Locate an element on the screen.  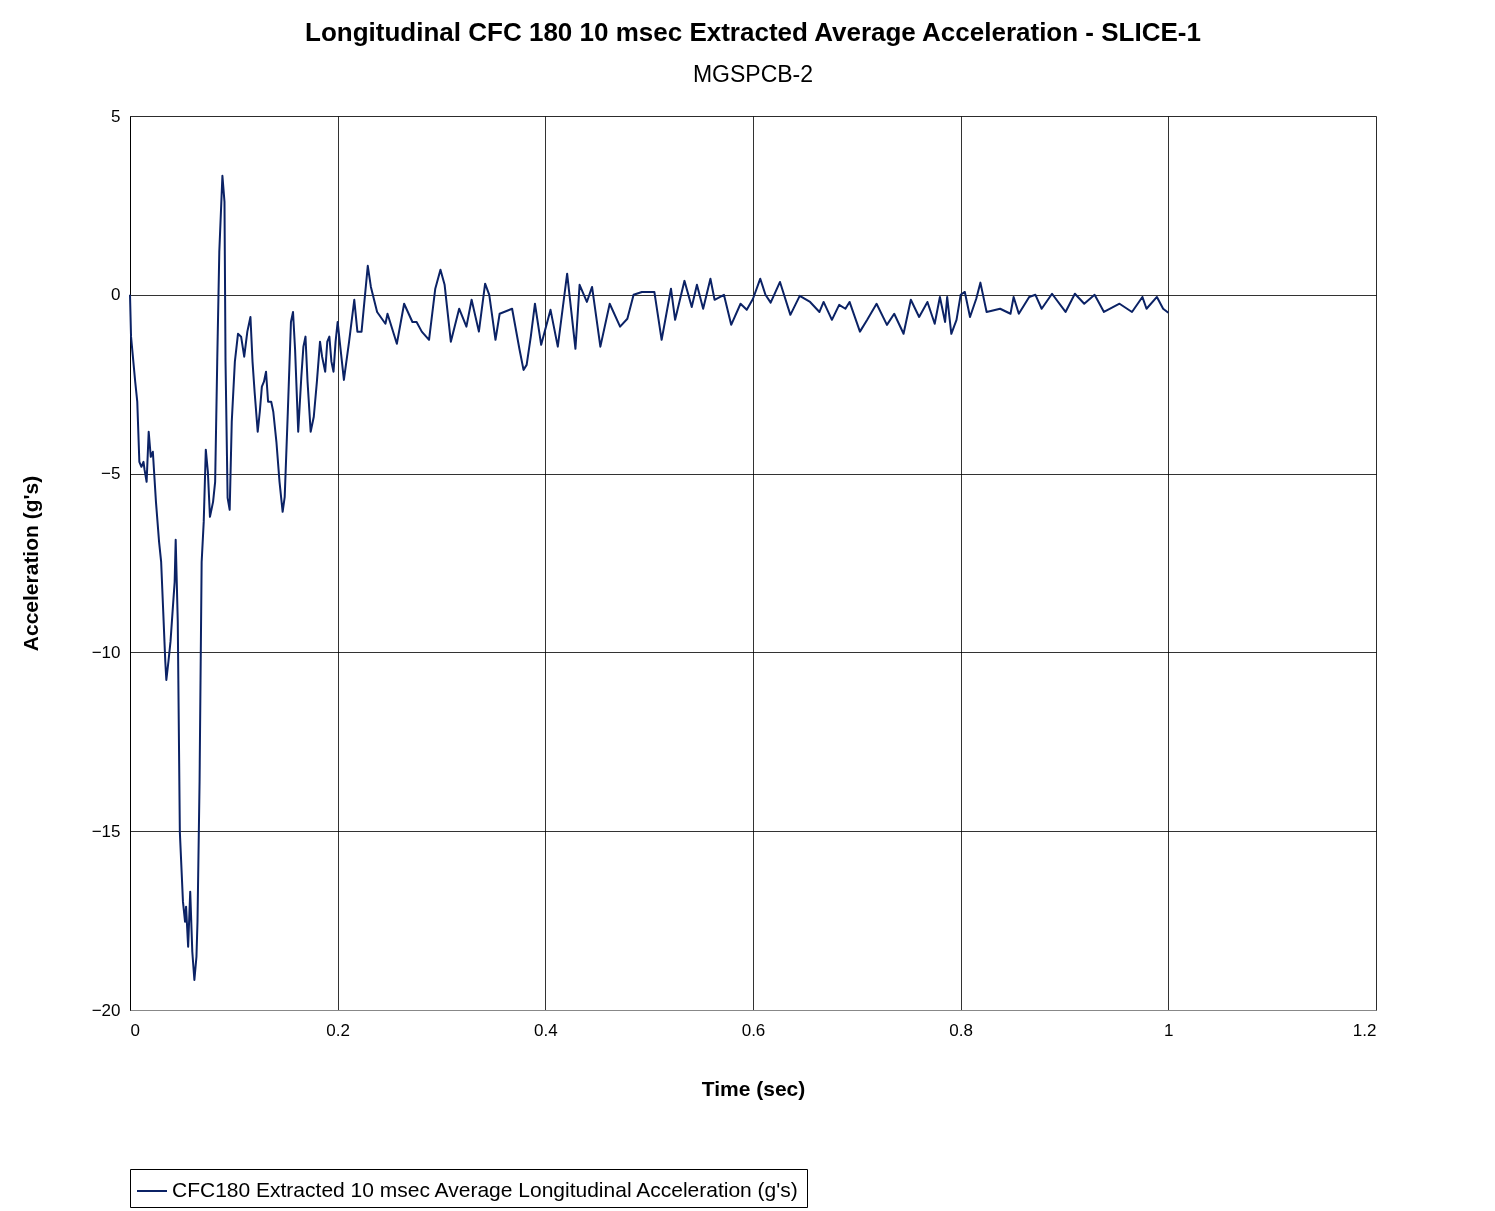
y-tick-label: 5 is located at coordinates (116, 116).